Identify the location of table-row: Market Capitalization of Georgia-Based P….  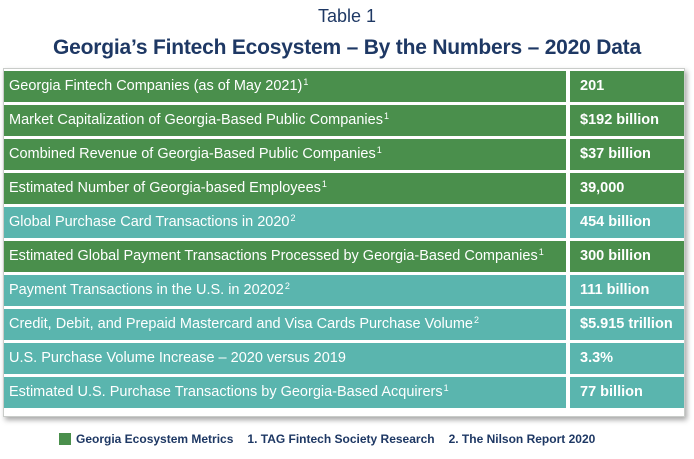
(344, 120).